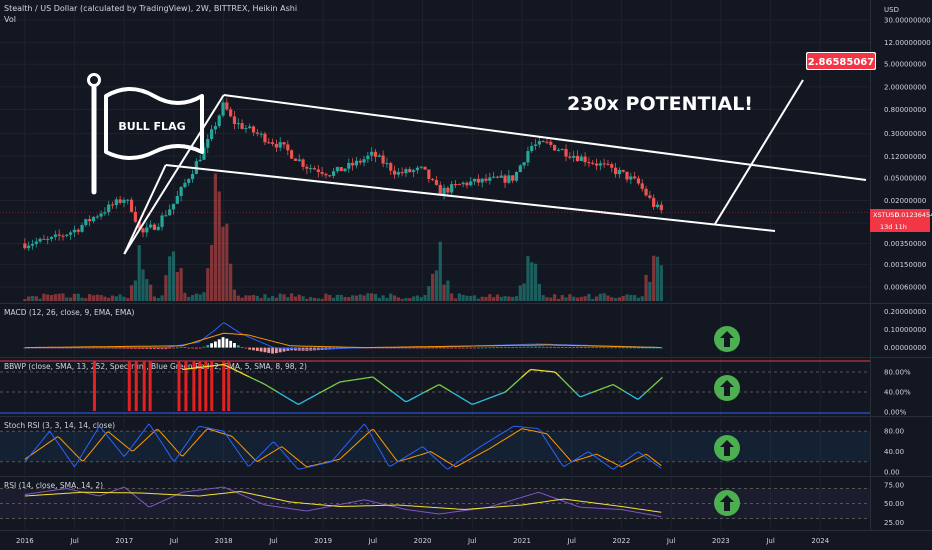 The width and height of the screenshot is (932, 550). Describe the element at coordinates (727, 388) in the screenshot. I see `bbwp-up-arrow-icon-shape` at that location.